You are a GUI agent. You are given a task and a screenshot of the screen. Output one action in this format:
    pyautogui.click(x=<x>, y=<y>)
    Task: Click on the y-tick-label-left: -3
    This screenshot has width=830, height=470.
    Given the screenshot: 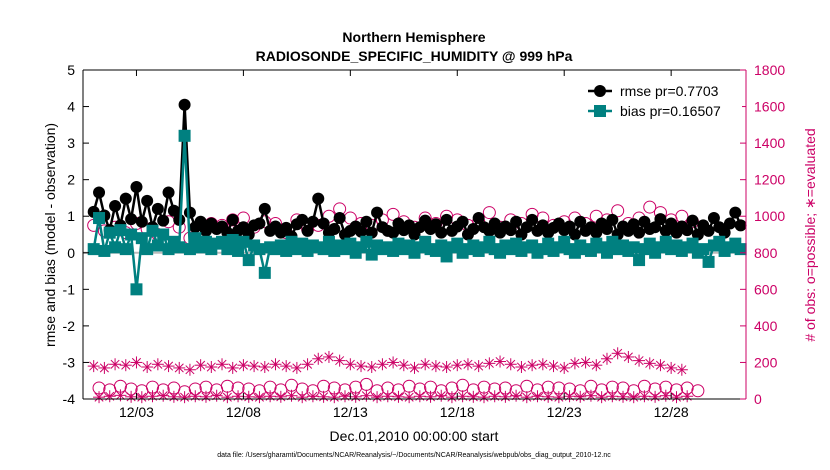 What is the action you would take?
    pyautogui.click(x=69, y=362)
    